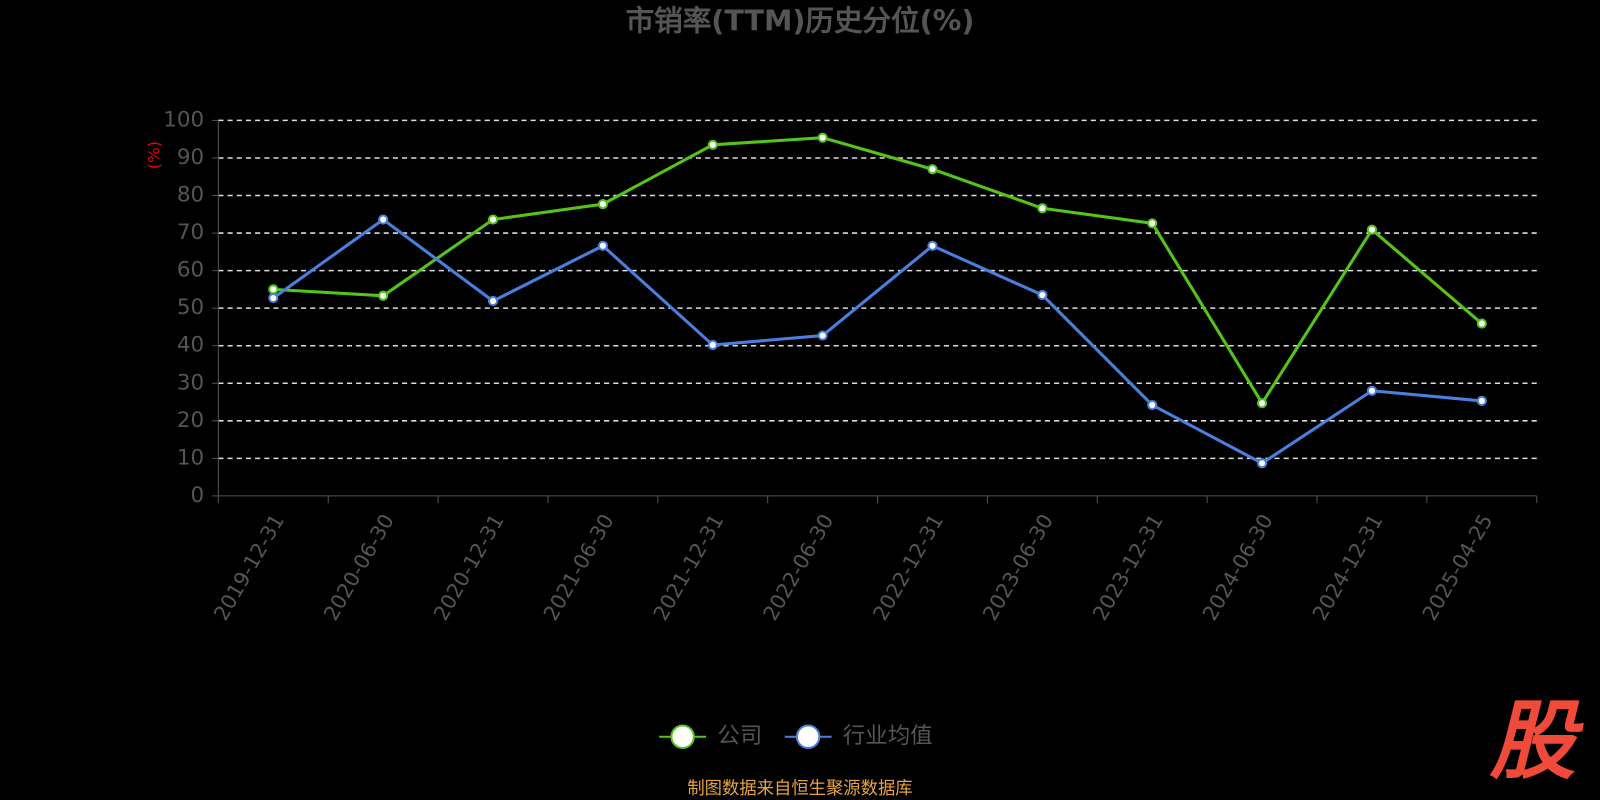  What do you see at coordinates (469, 567) in the screenshot?
I see `x-tick-label: 2020-12-31` at bounding box center [469, 567].